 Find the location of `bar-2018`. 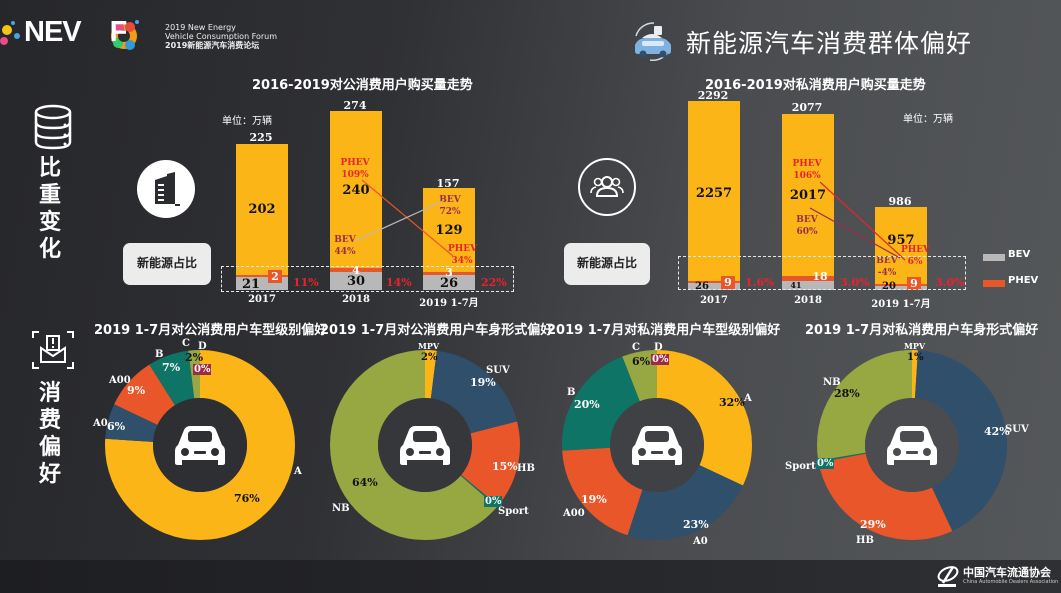

bar-2018 is located at coordinates (808, 195).